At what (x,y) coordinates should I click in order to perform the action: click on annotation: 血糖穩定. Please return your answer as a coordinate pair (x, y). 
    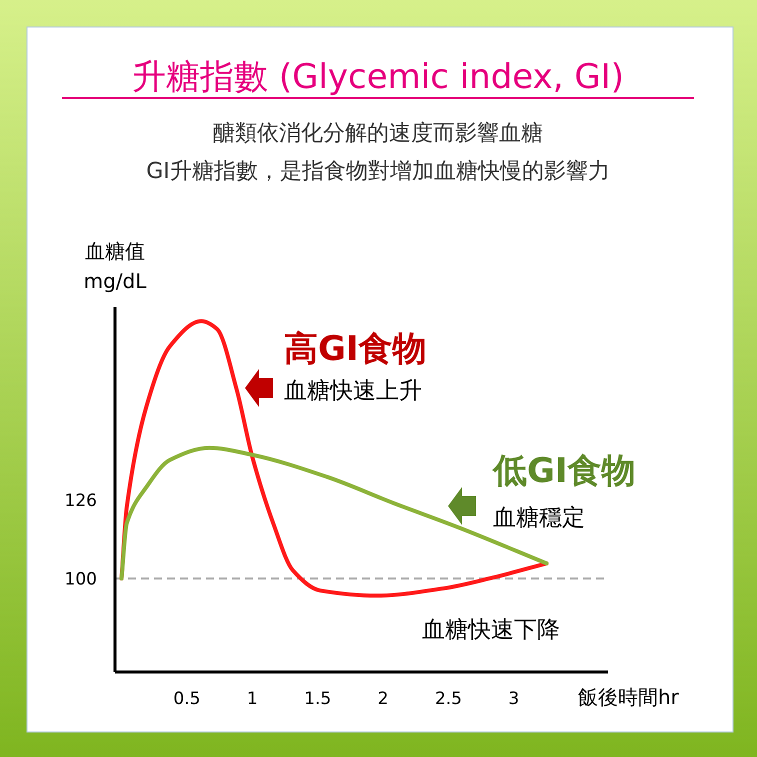
    Looking at the image, I should click on (539, 518).